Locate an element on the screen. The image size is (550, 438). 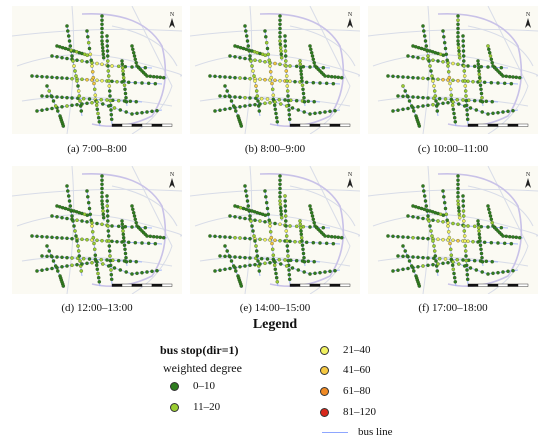
legend-class-61-80: 61–80 is located at coordinates (345, 391).